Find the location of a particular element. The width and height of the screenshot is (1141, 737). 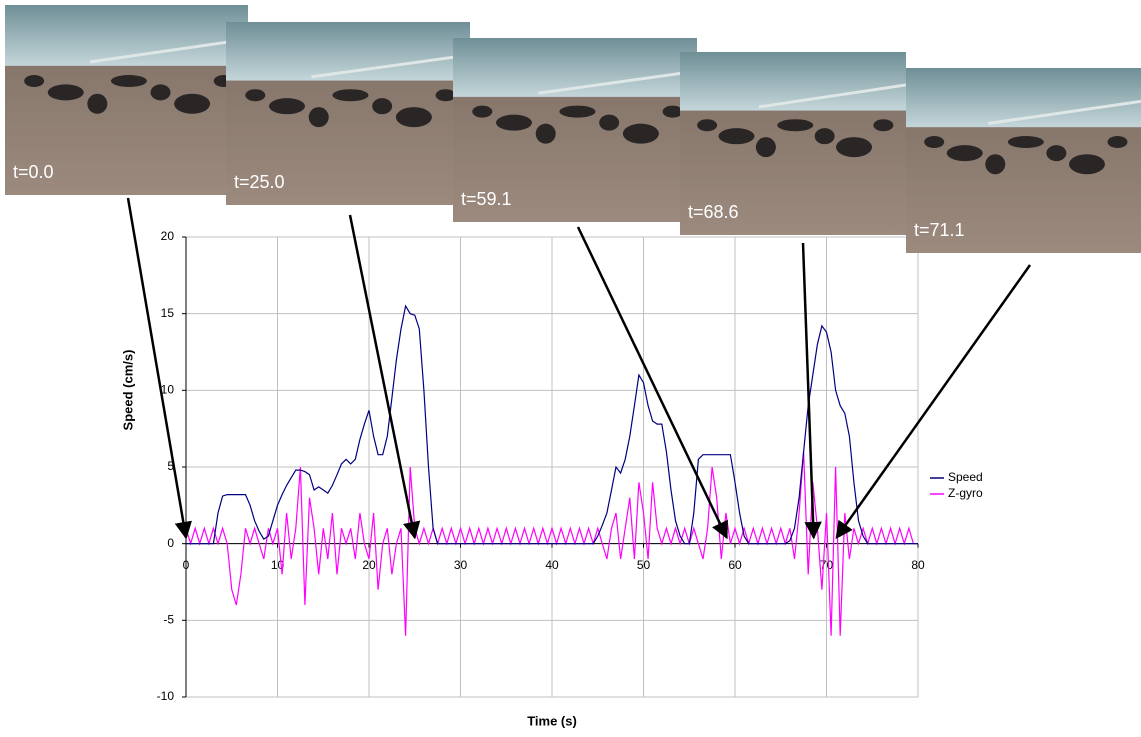

y-tick-label: 5 is located at coordinates (170, 466).